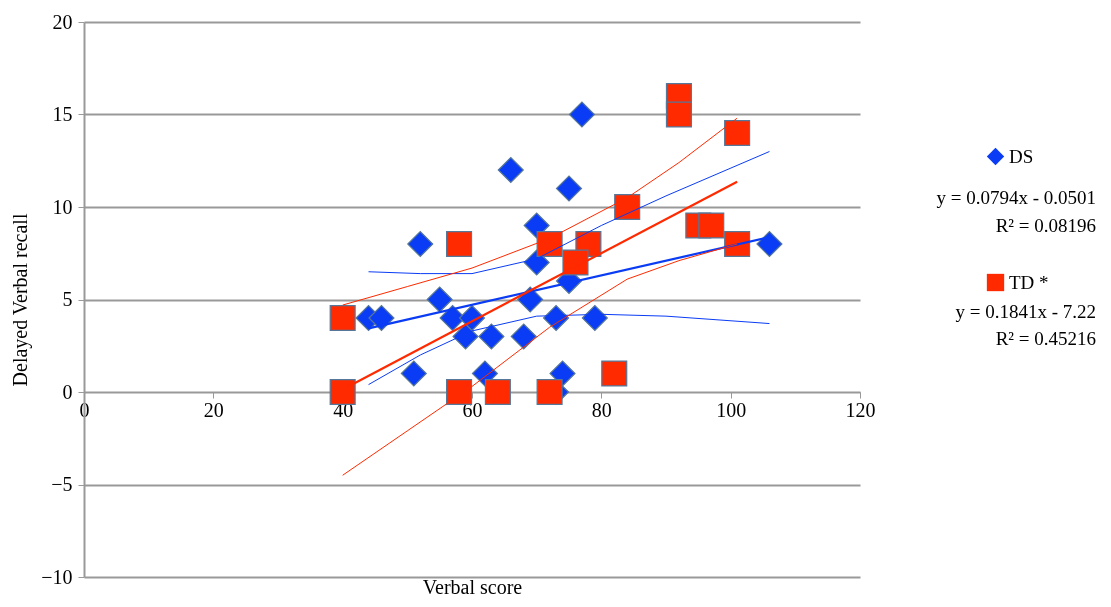 This screenshot has width=1111, height=607. I want to click on x-tick-label: 80, so click(601, 409).